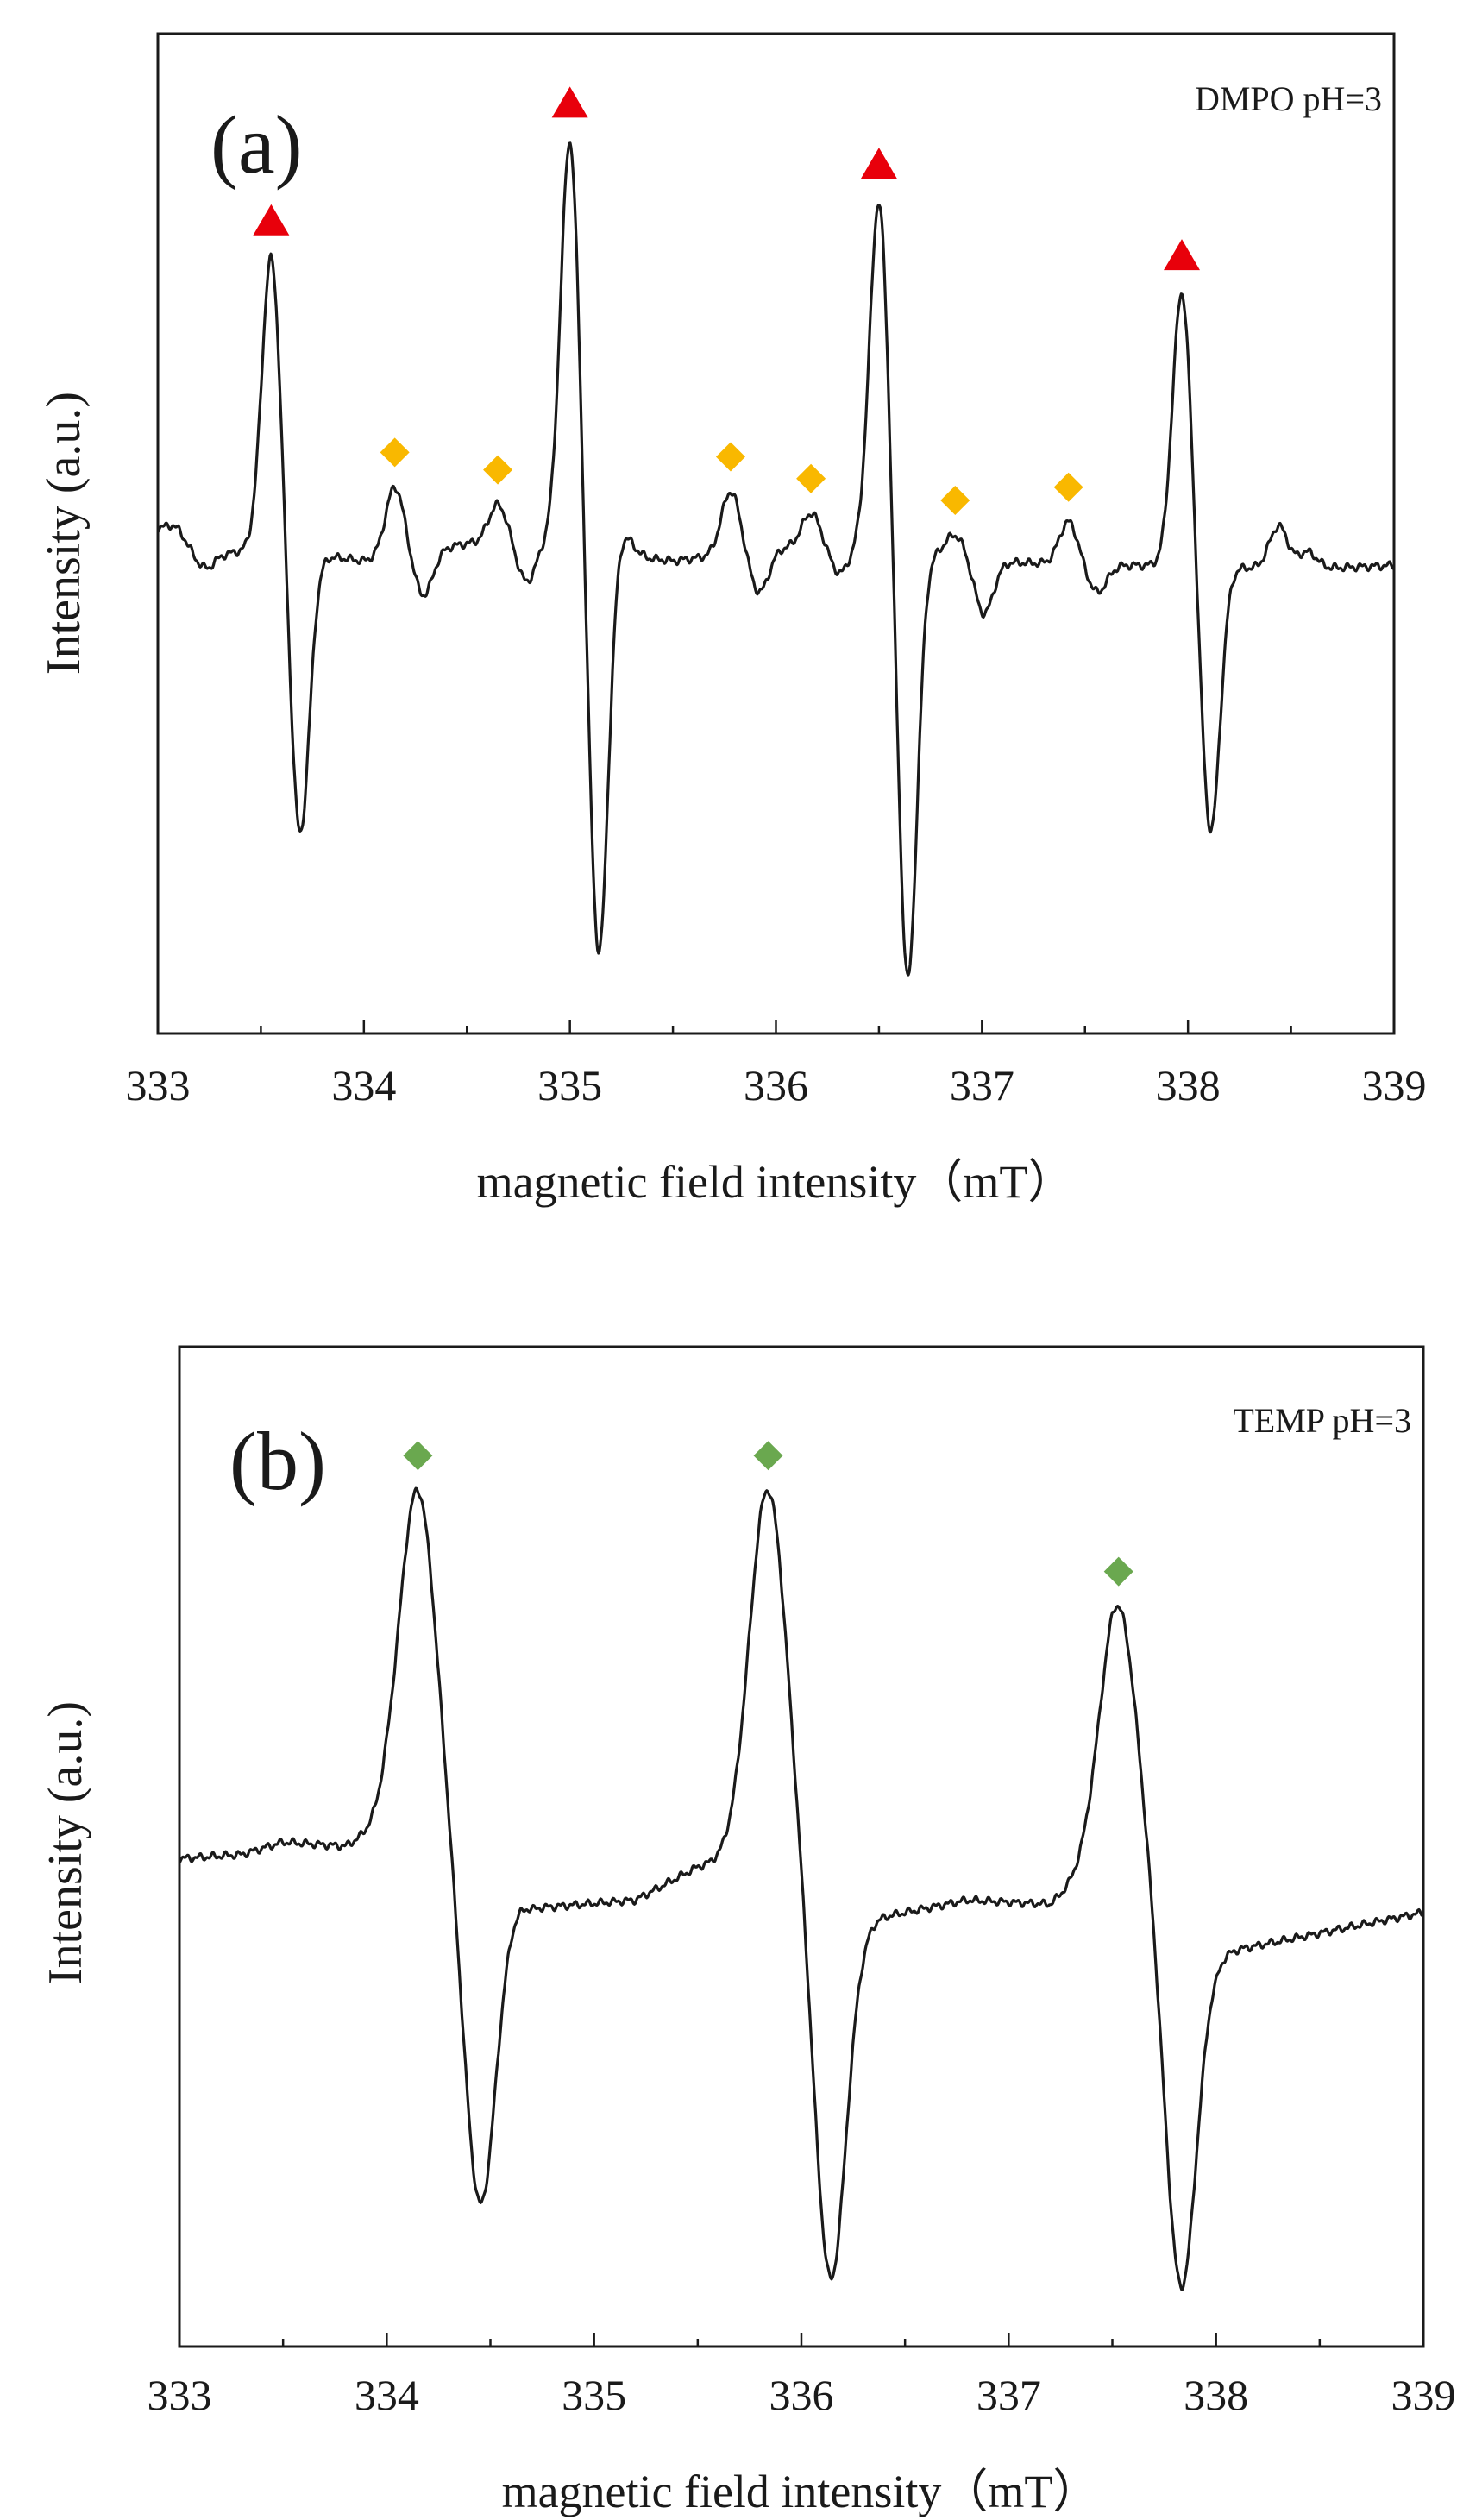 This screenshot has height=2520, width=1482. What do you see at coordinates (256, 144) in the screenshot?
I see `panel-label: (a)` at bounding box center [256, 144].